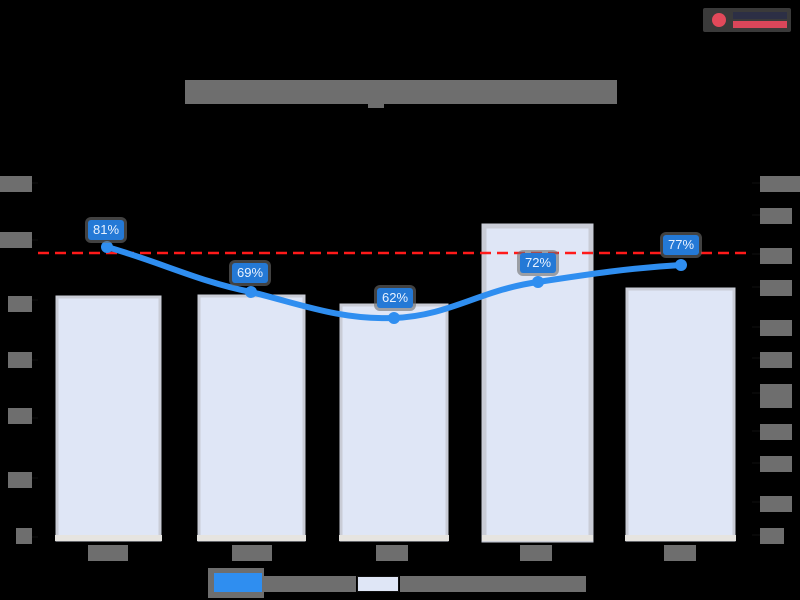  What do you see at coordinates (376, 104) in the screenshot?
I see `chart-title-descender` at bounding box center [376, 104].